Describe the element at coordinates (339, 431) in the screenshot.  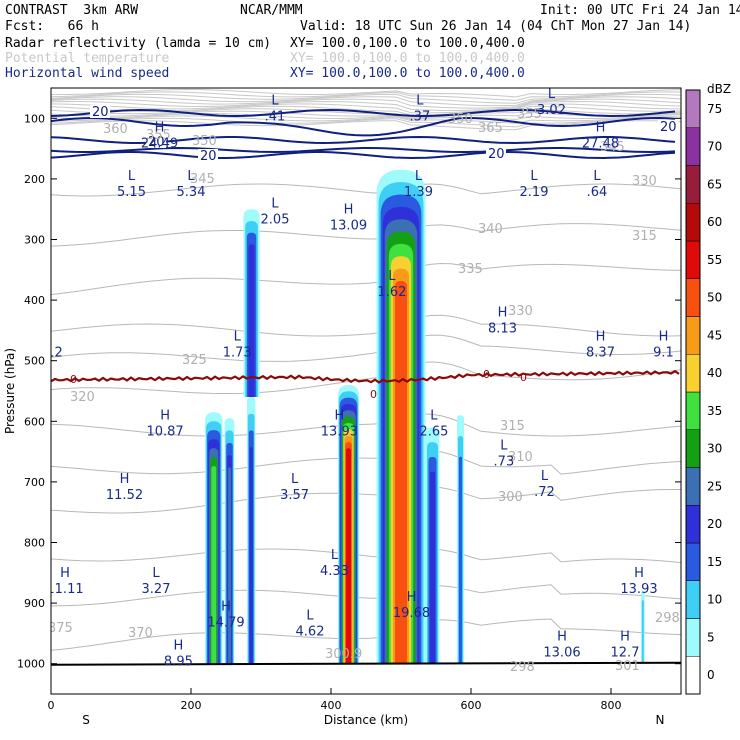
I see `extremum-value: 13.93` at that location.